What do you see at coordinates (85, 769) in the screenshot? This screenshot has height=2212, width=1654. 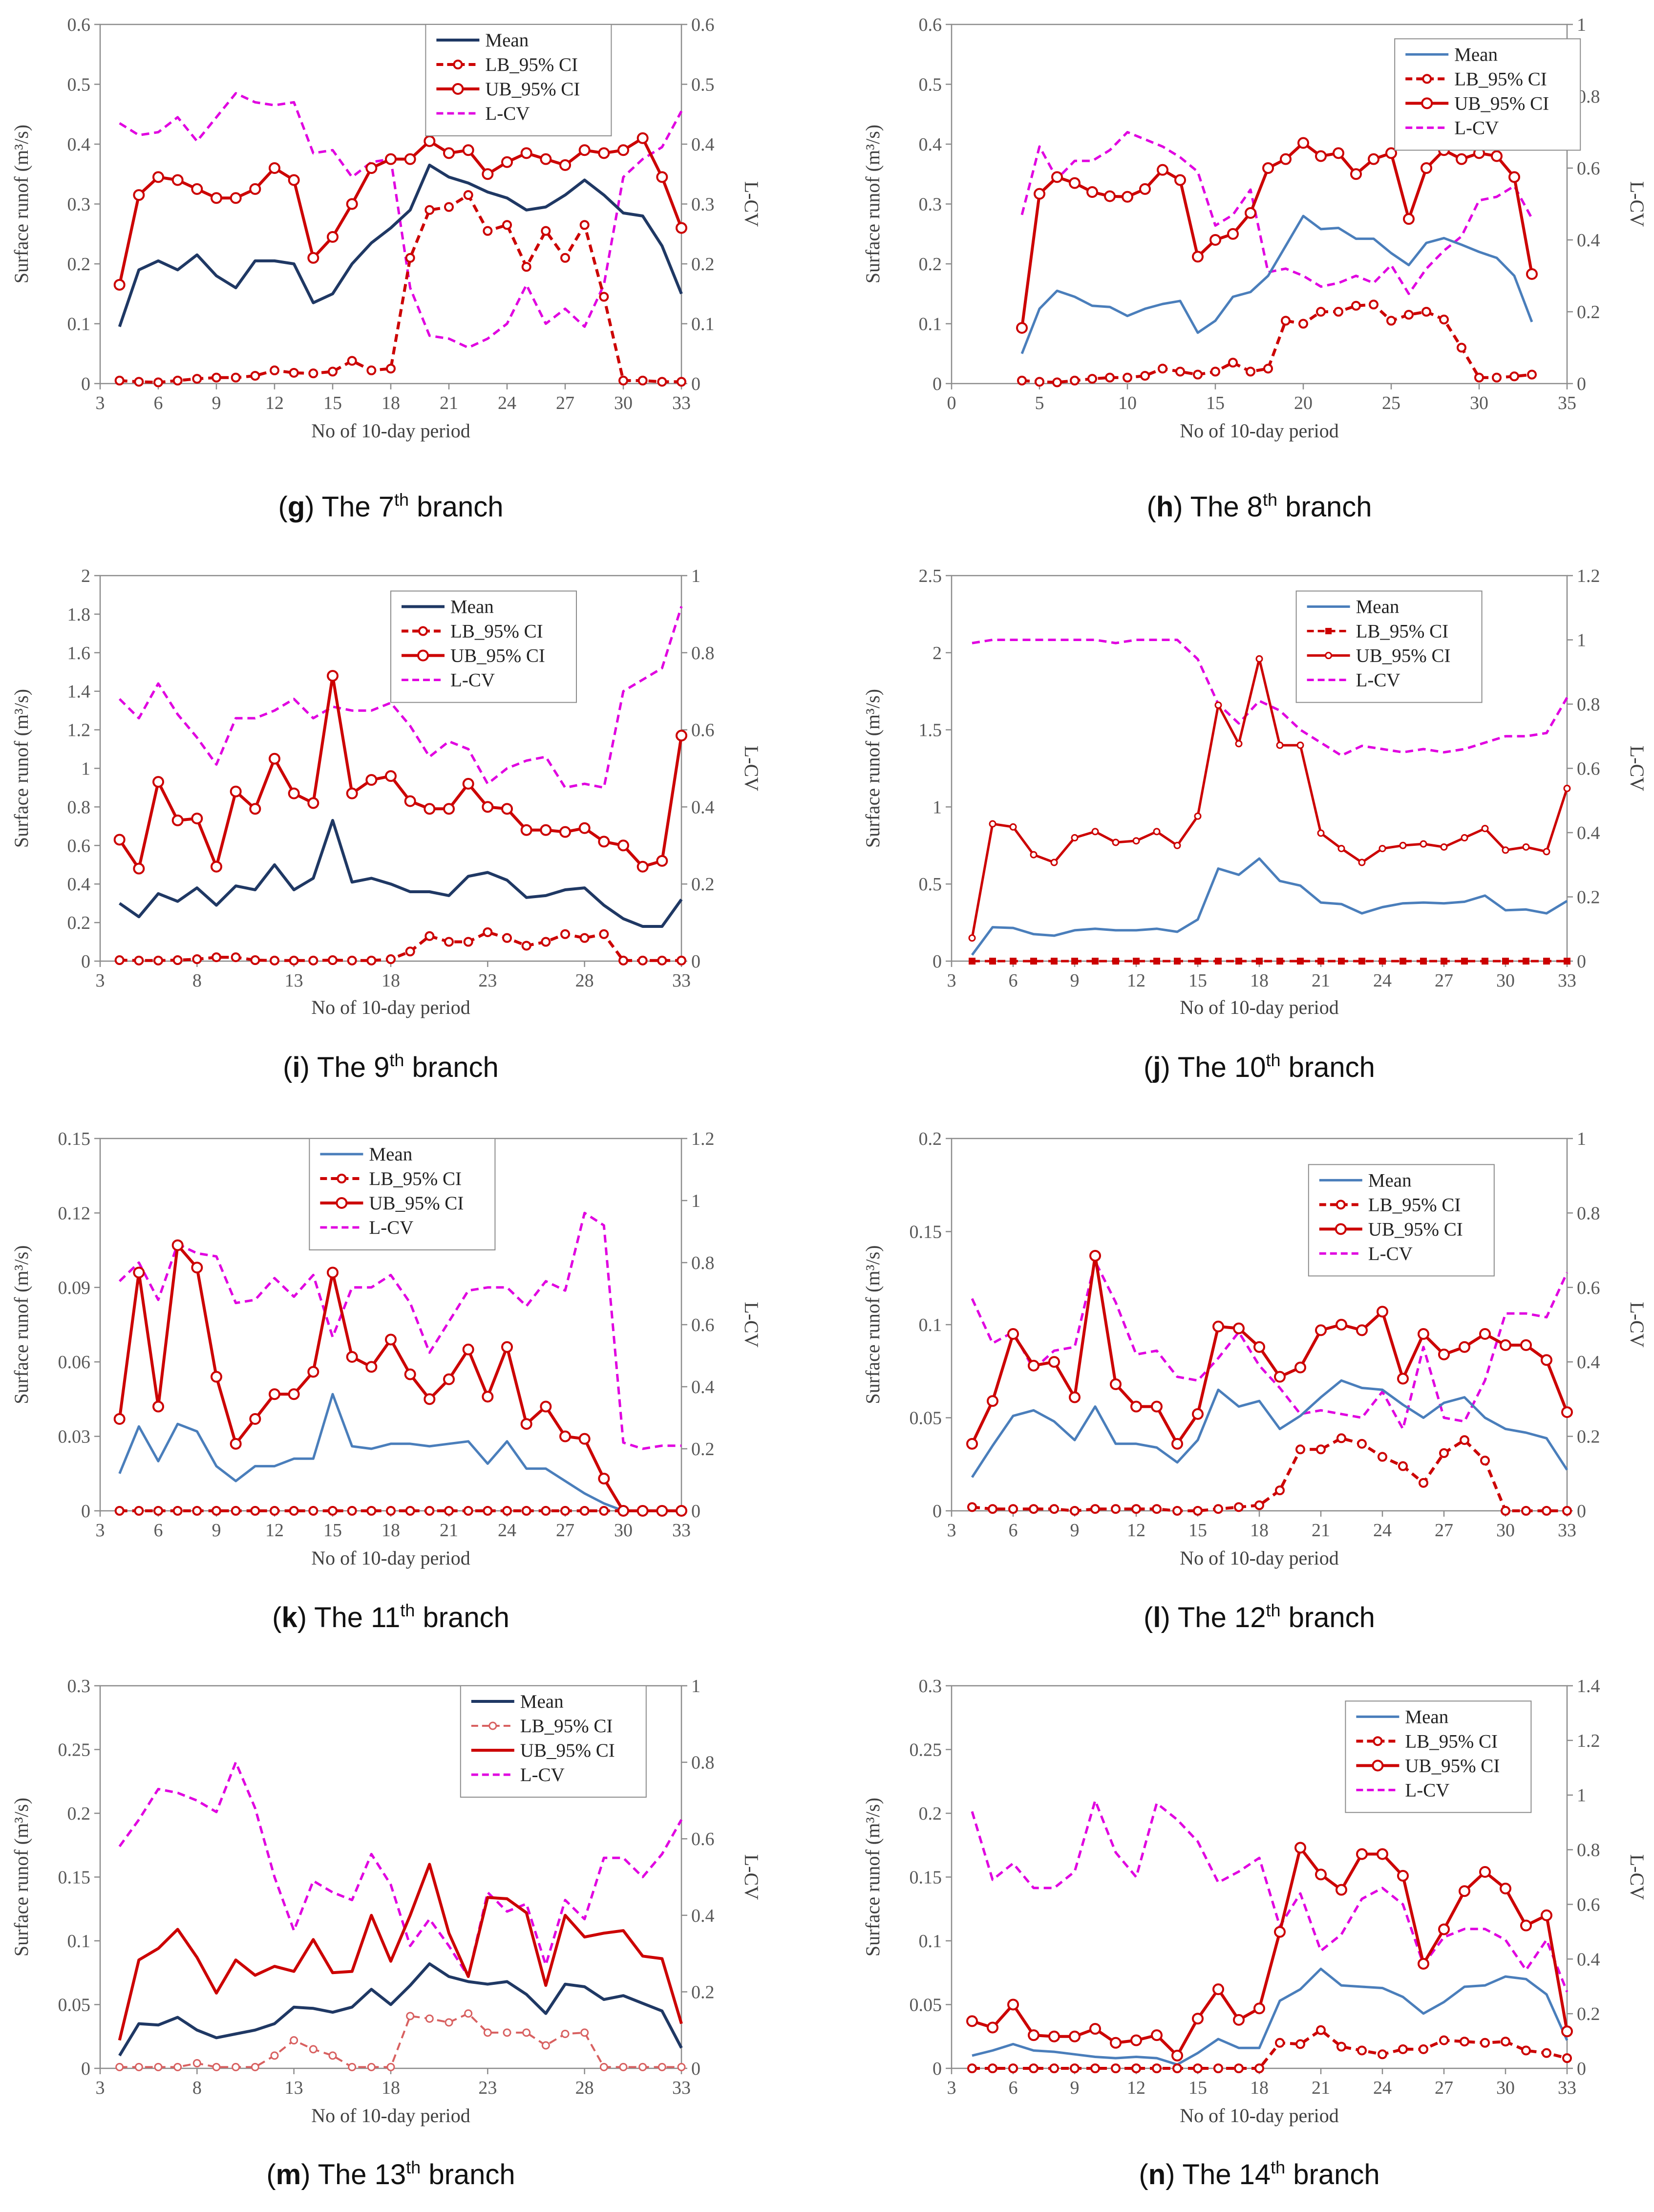 I see `y-tick-label: 1` at bounding box center [85, 769].